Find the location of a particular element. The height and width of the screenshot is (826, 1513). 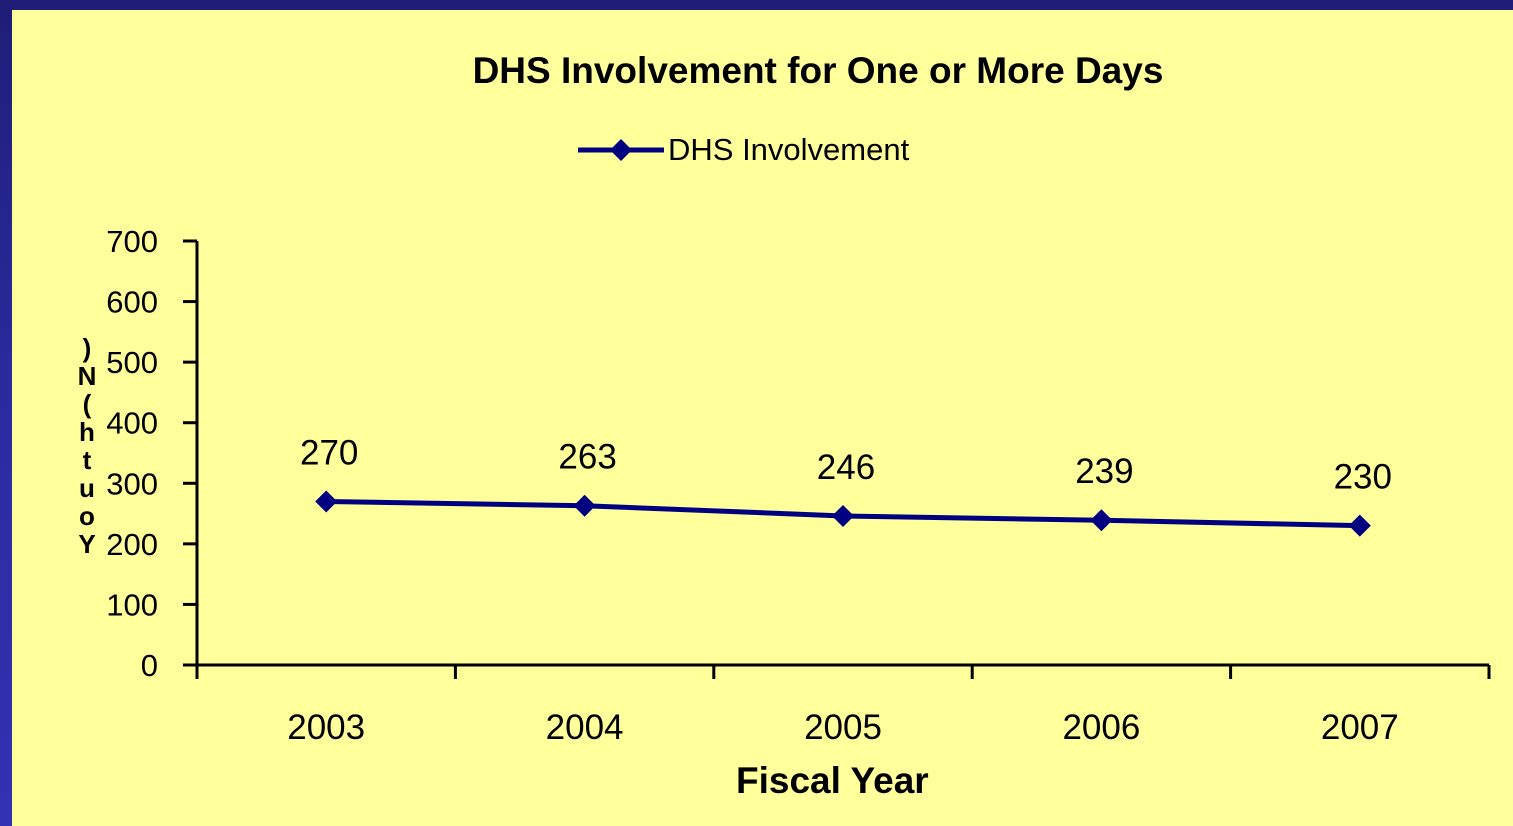

x-tick-label: 2006 is located at coordinates (1101, 727).